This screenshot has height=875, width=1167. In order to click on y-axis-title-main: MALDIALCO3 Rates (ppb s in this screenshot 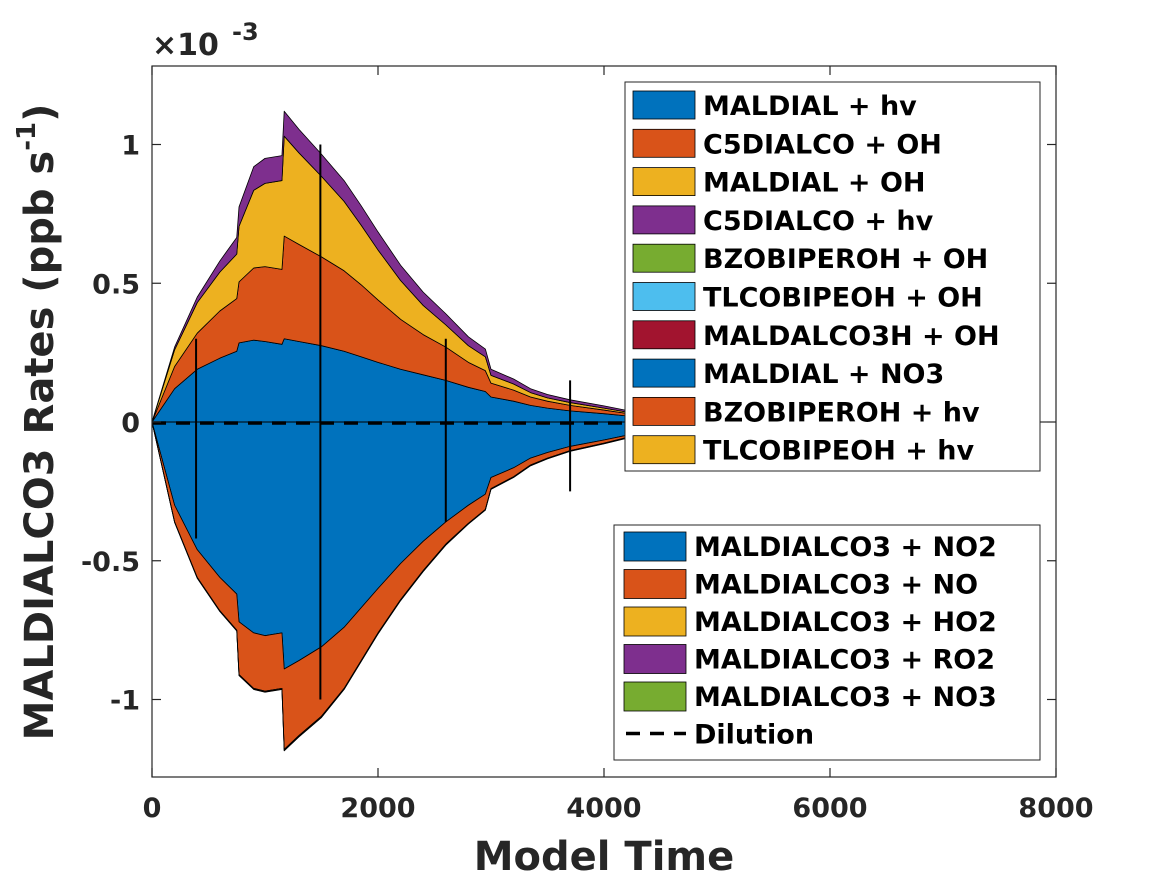, I will do `click(40, 446)`.